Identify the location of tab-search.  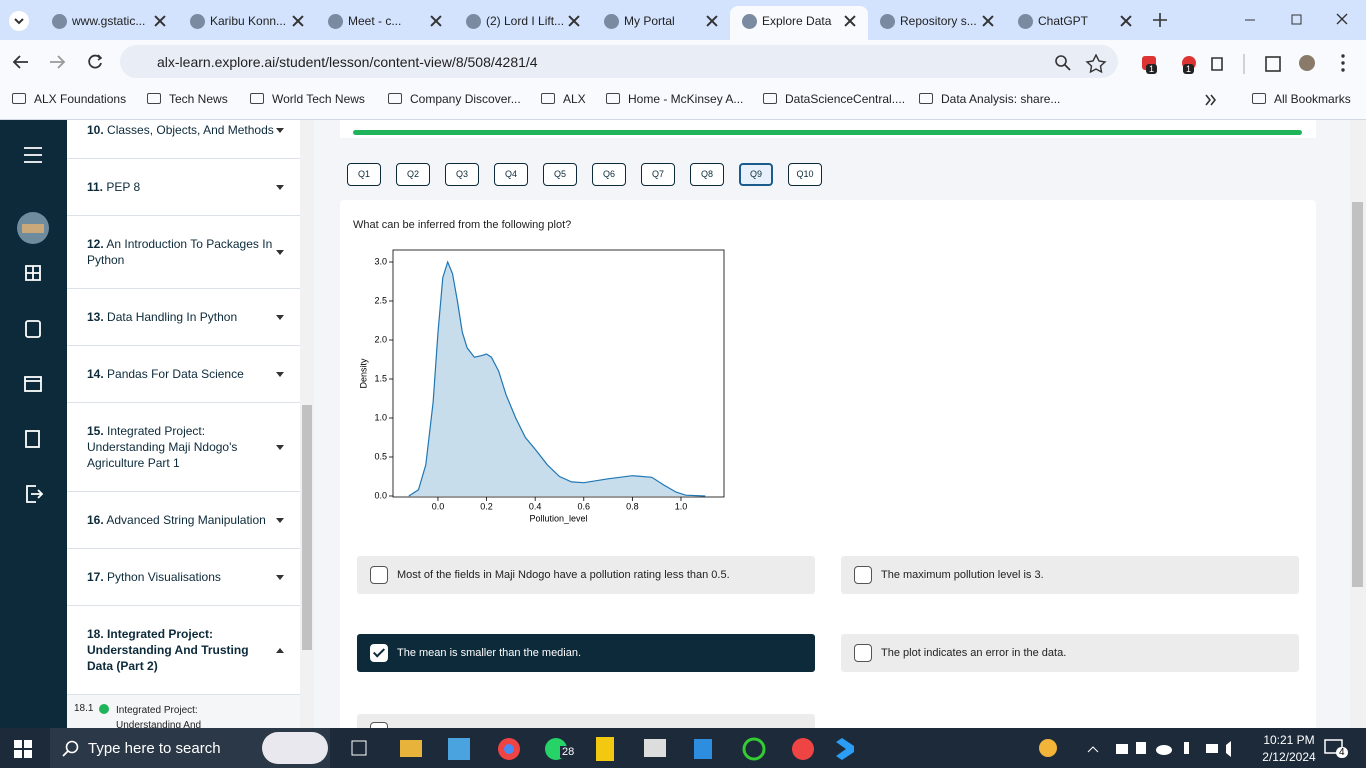
(19, 21).